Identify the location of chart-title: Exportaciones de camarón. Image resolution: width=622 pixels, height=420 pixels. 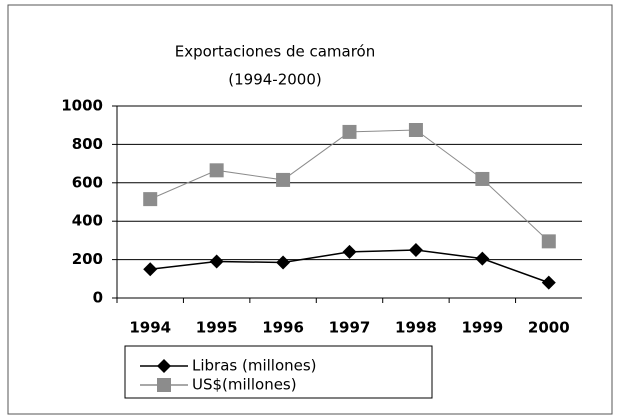
(275, 52).